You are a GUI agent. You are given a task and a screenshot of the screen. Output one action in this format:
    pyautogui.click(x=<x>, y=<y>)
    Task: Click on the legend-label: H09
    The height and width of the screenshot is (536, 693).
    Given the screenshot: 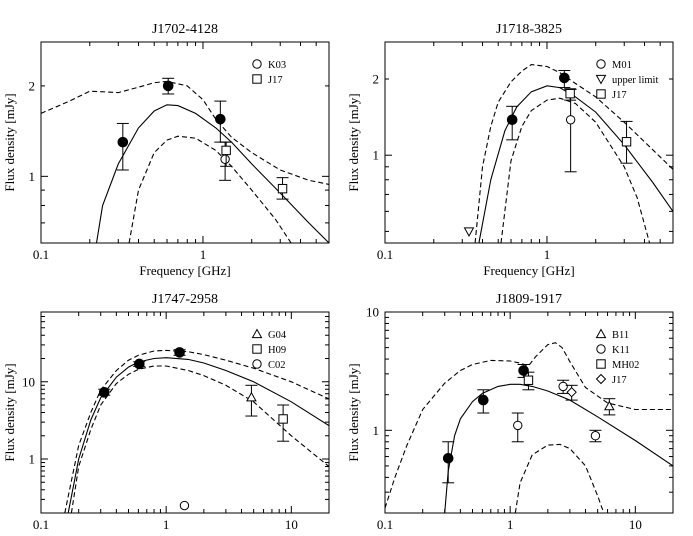 What is the action you would take?
    pyautogui.click(x=277, y=350)
    